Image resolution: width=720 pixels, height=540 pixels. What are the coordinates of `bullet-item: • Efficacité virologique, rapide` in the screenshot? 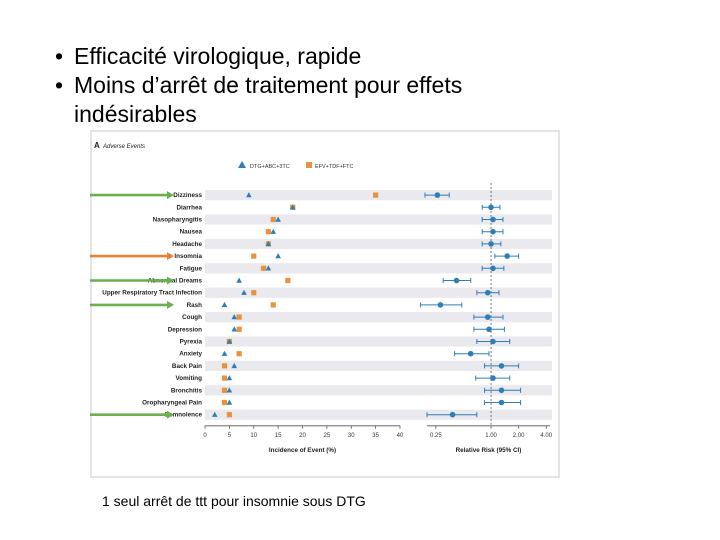 It's located at (375, 56).